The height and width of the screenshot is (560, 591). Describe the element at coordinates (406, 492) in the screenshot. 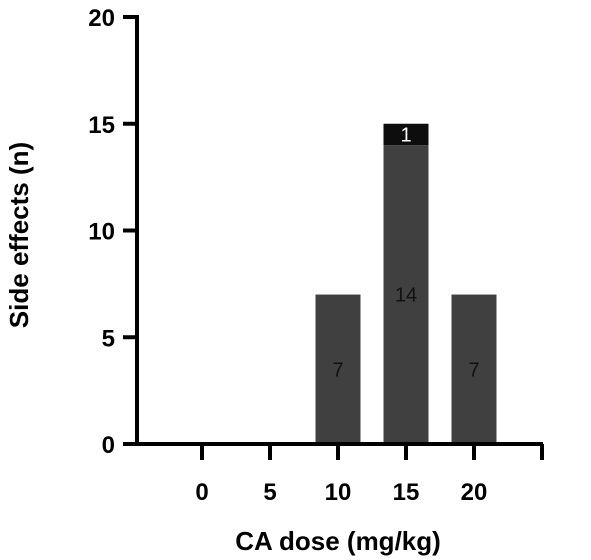

I see `x-tick-label: 15` at that location.